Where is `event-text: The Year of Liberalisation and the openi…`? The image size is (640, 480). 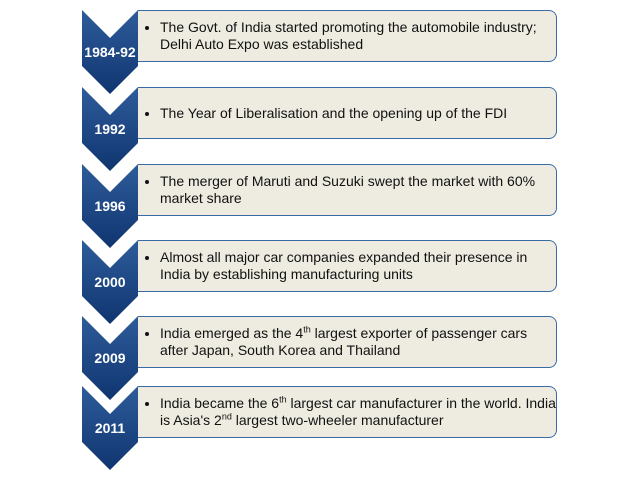 event-text: The Year of Liberalisation and the openi… is located at coordinates (334, 112).